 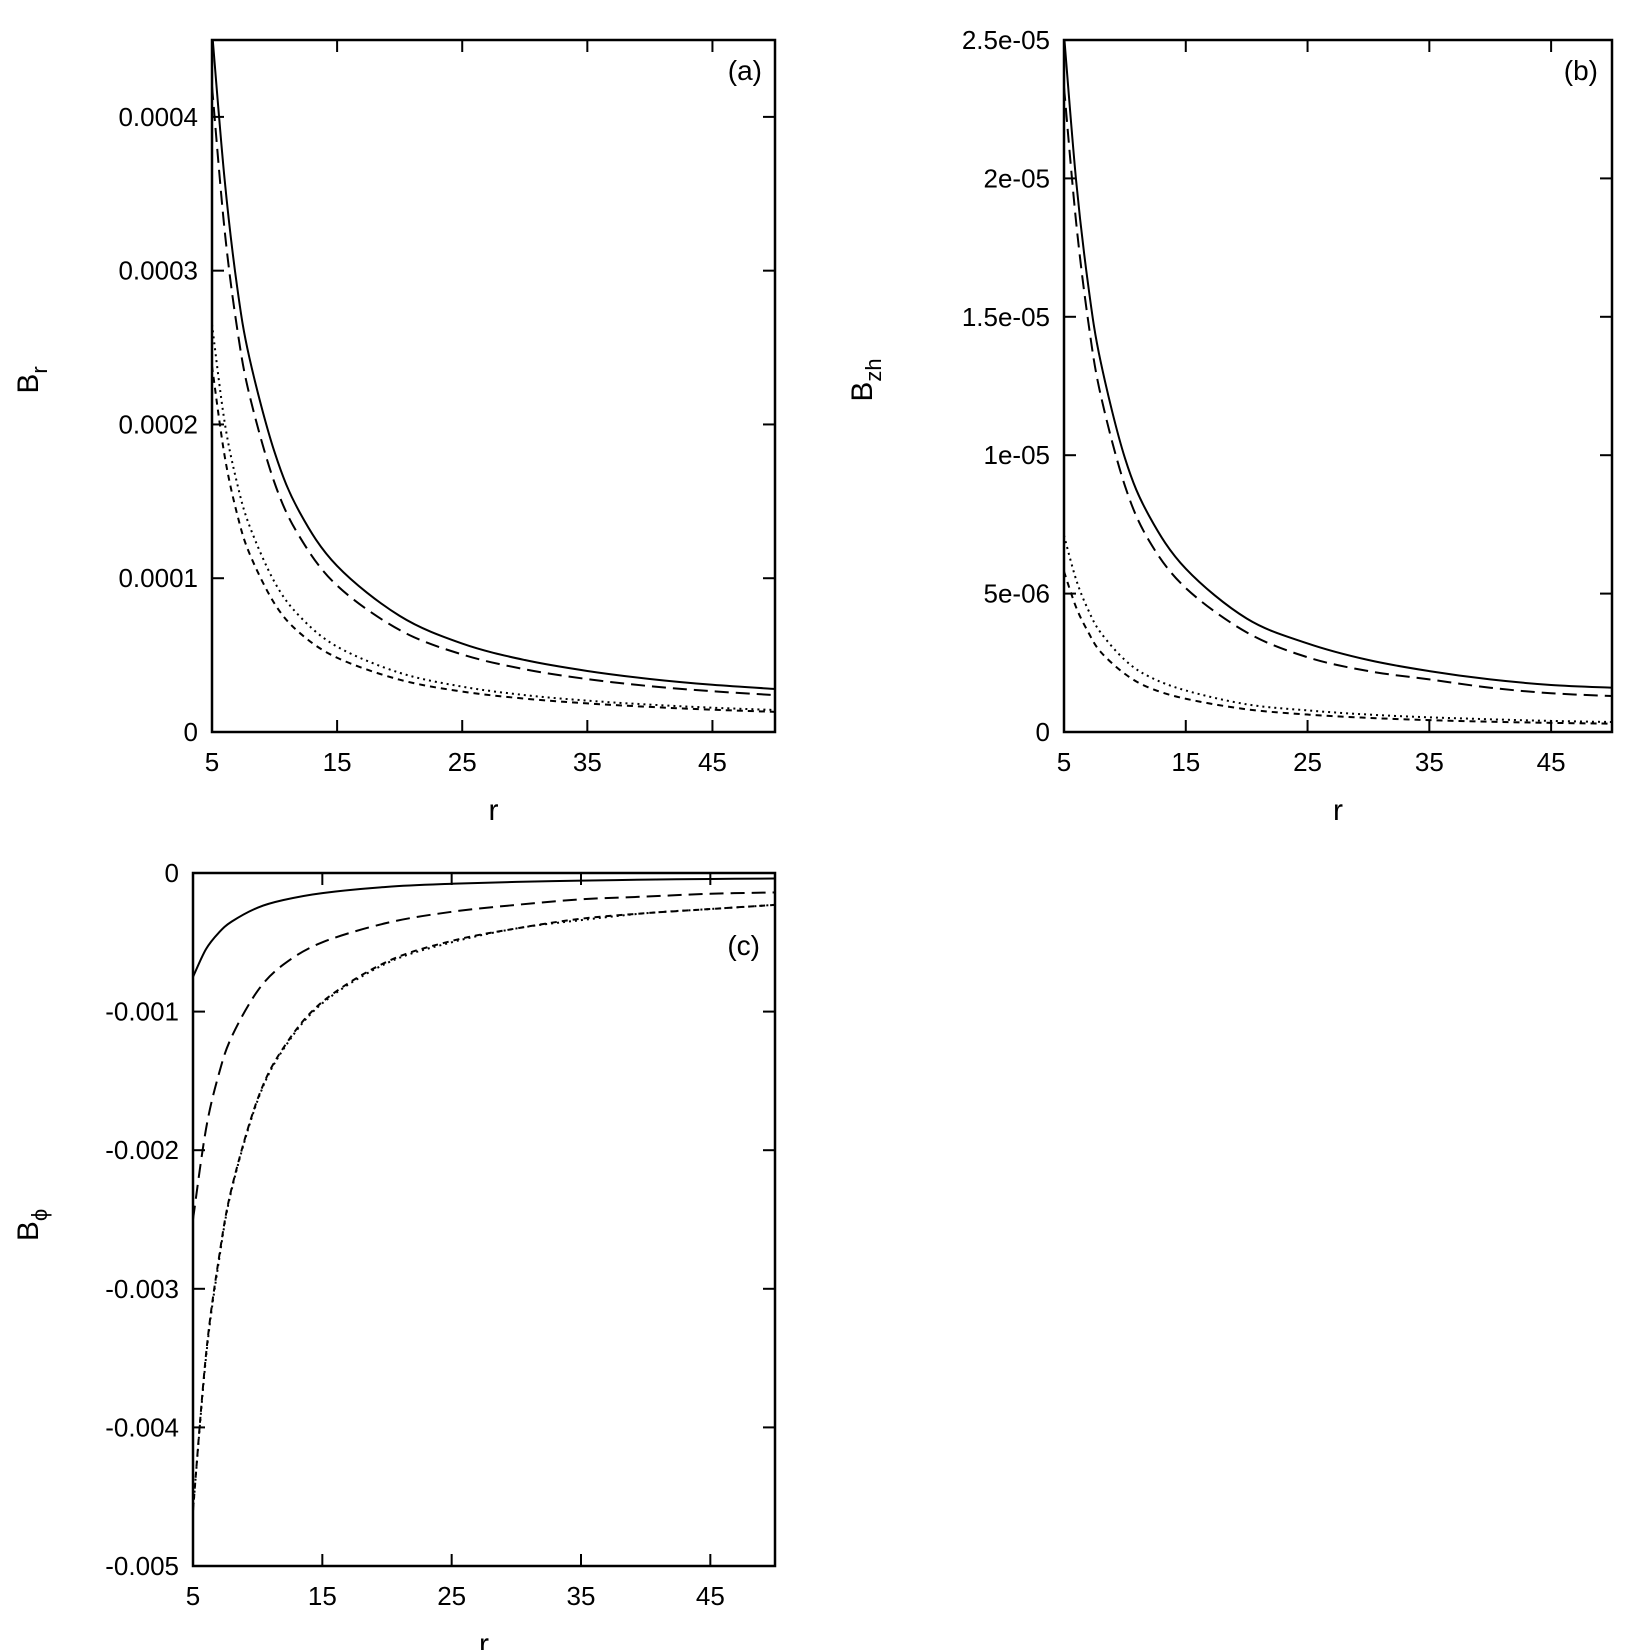 What do you see at coordinates (1006, 317) in the screenshot?
I see `y-tick-label: 1.5e-05` at bounding box center [1006, 317].